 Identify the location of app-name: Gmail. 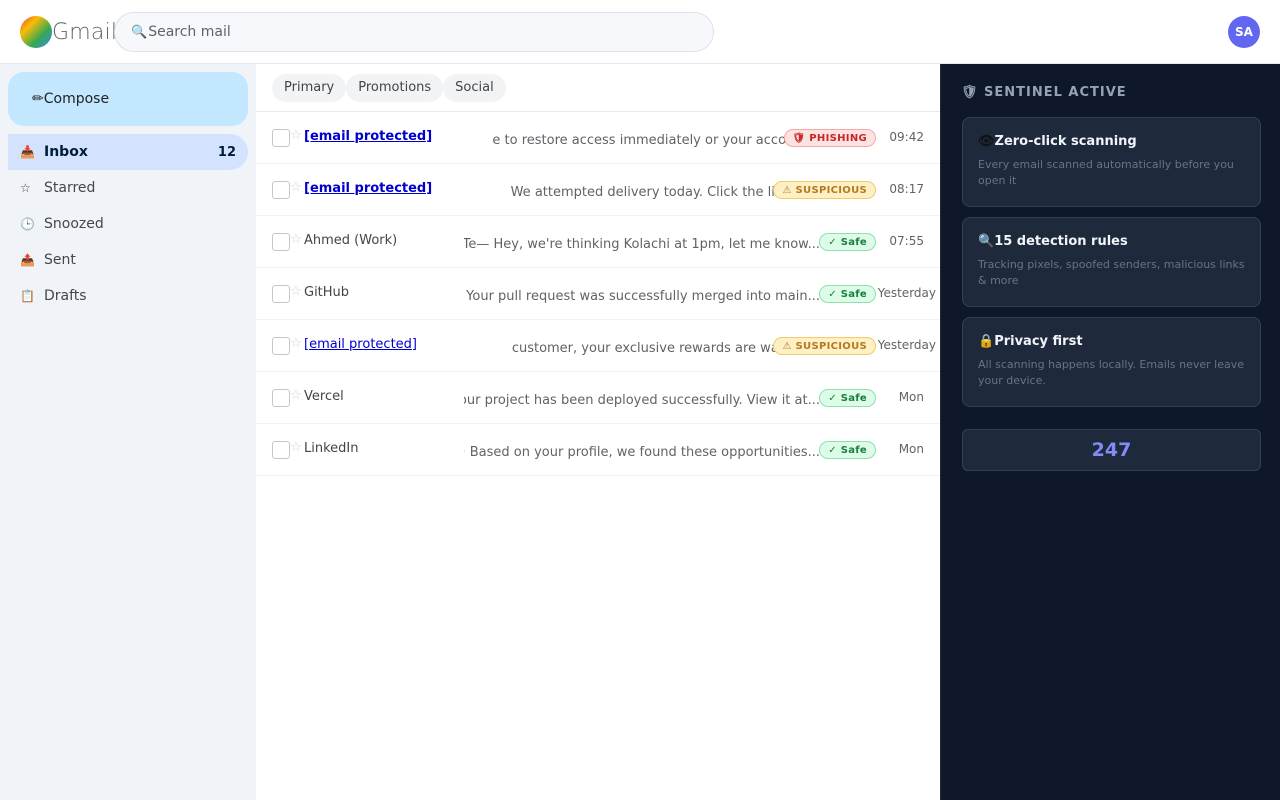
(85, 32).